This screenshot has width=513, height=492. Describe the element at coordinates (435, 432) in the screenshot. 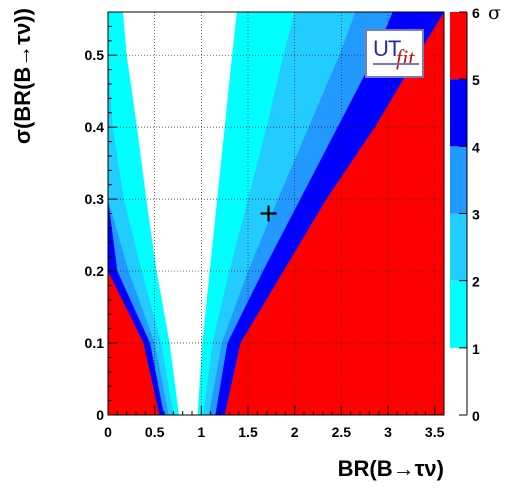

I see `x-tick-label: 3.5` at that location.